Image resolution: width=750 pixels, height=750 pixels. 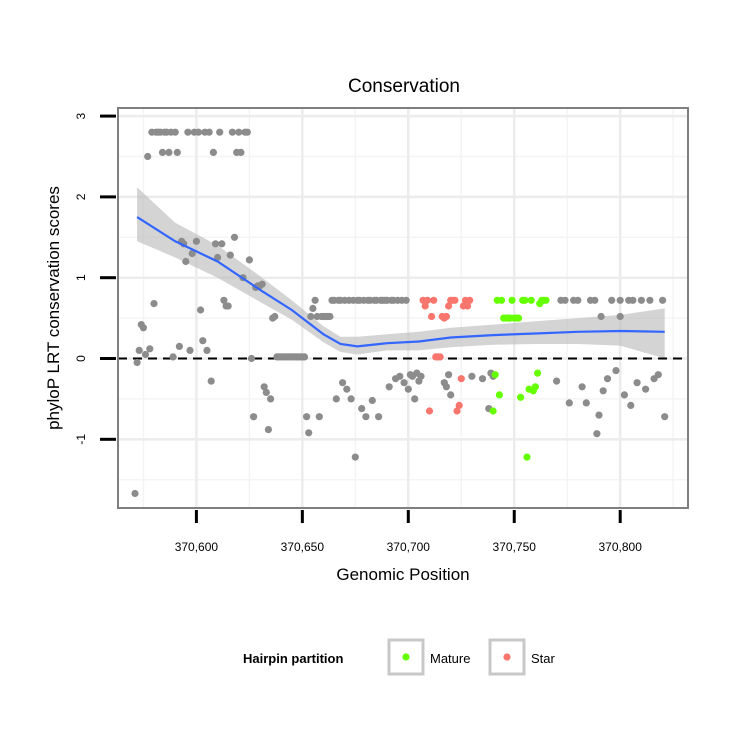 What do you see at coordinates (293, 658) in the screenshot?
I see `legend-title: Hairpin partition` at bounding box center [293, 658].